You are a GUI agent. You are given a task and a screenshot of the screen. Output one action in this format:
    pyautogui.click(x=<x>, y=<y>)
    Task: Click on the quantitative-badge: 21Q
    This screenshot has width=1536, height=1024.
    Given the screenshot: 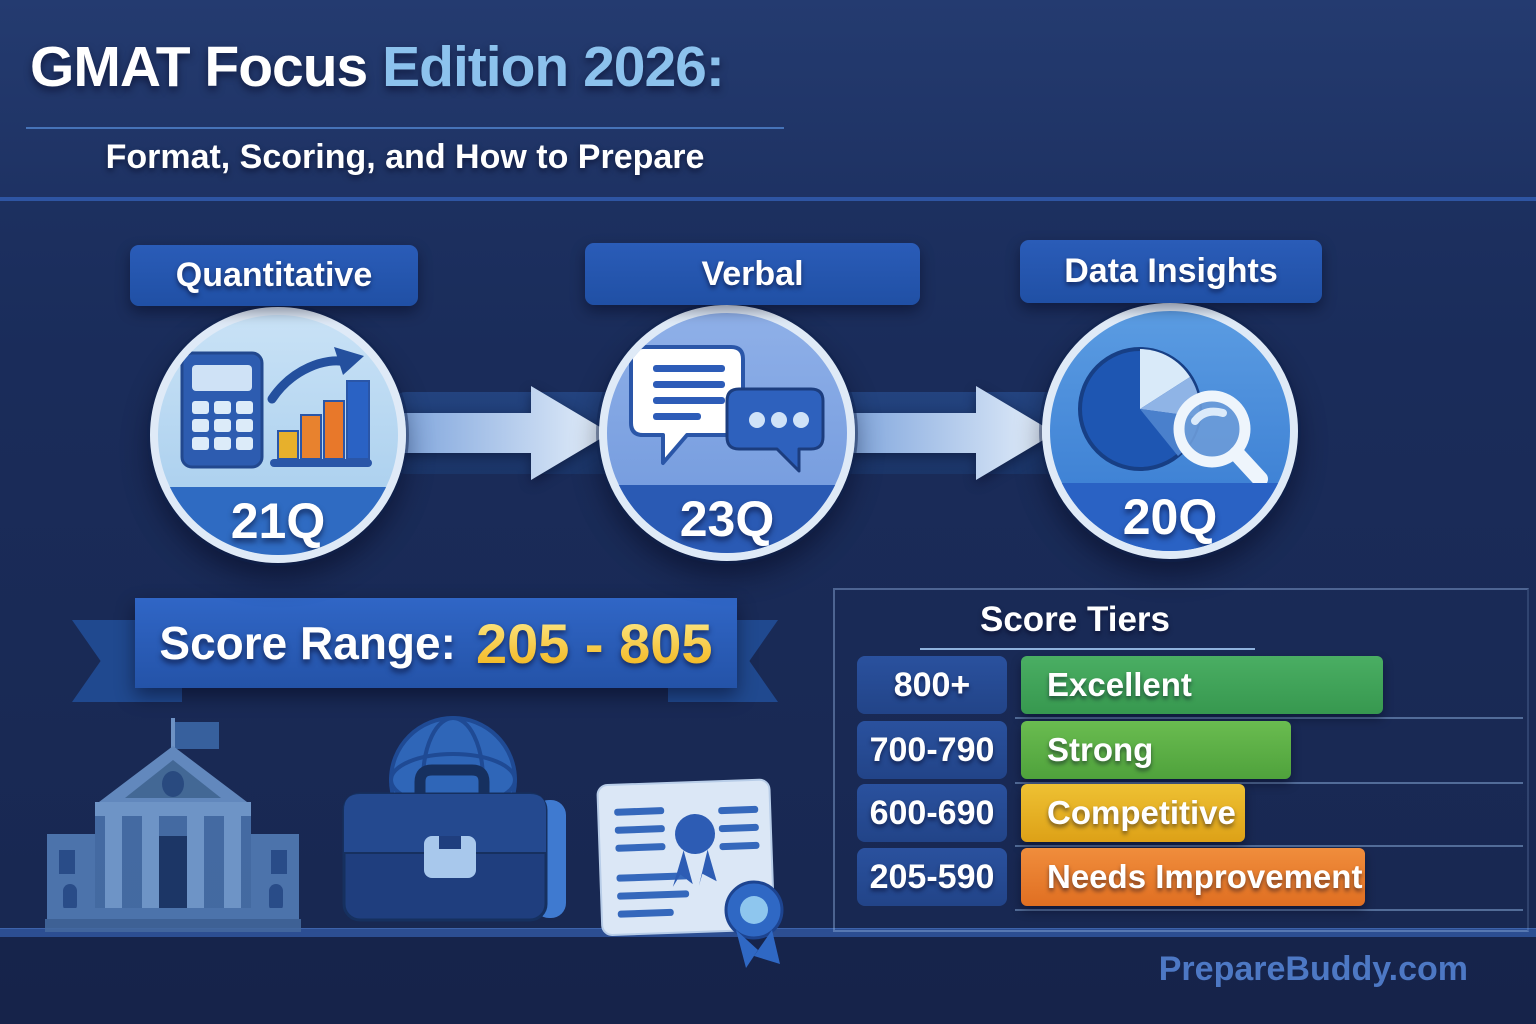 What is the action you would take?
    pyautogui.click(x=278, y=435)
    